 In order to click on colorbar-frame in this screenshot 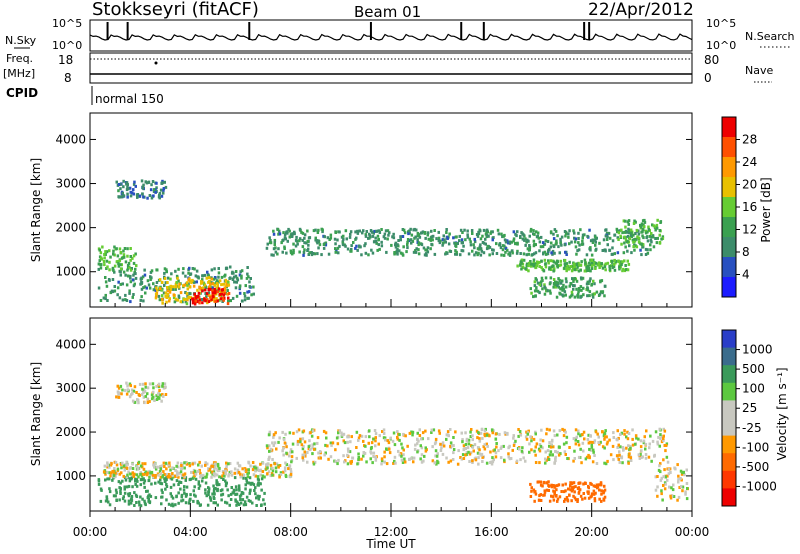, I will do `click(729, 418)`.